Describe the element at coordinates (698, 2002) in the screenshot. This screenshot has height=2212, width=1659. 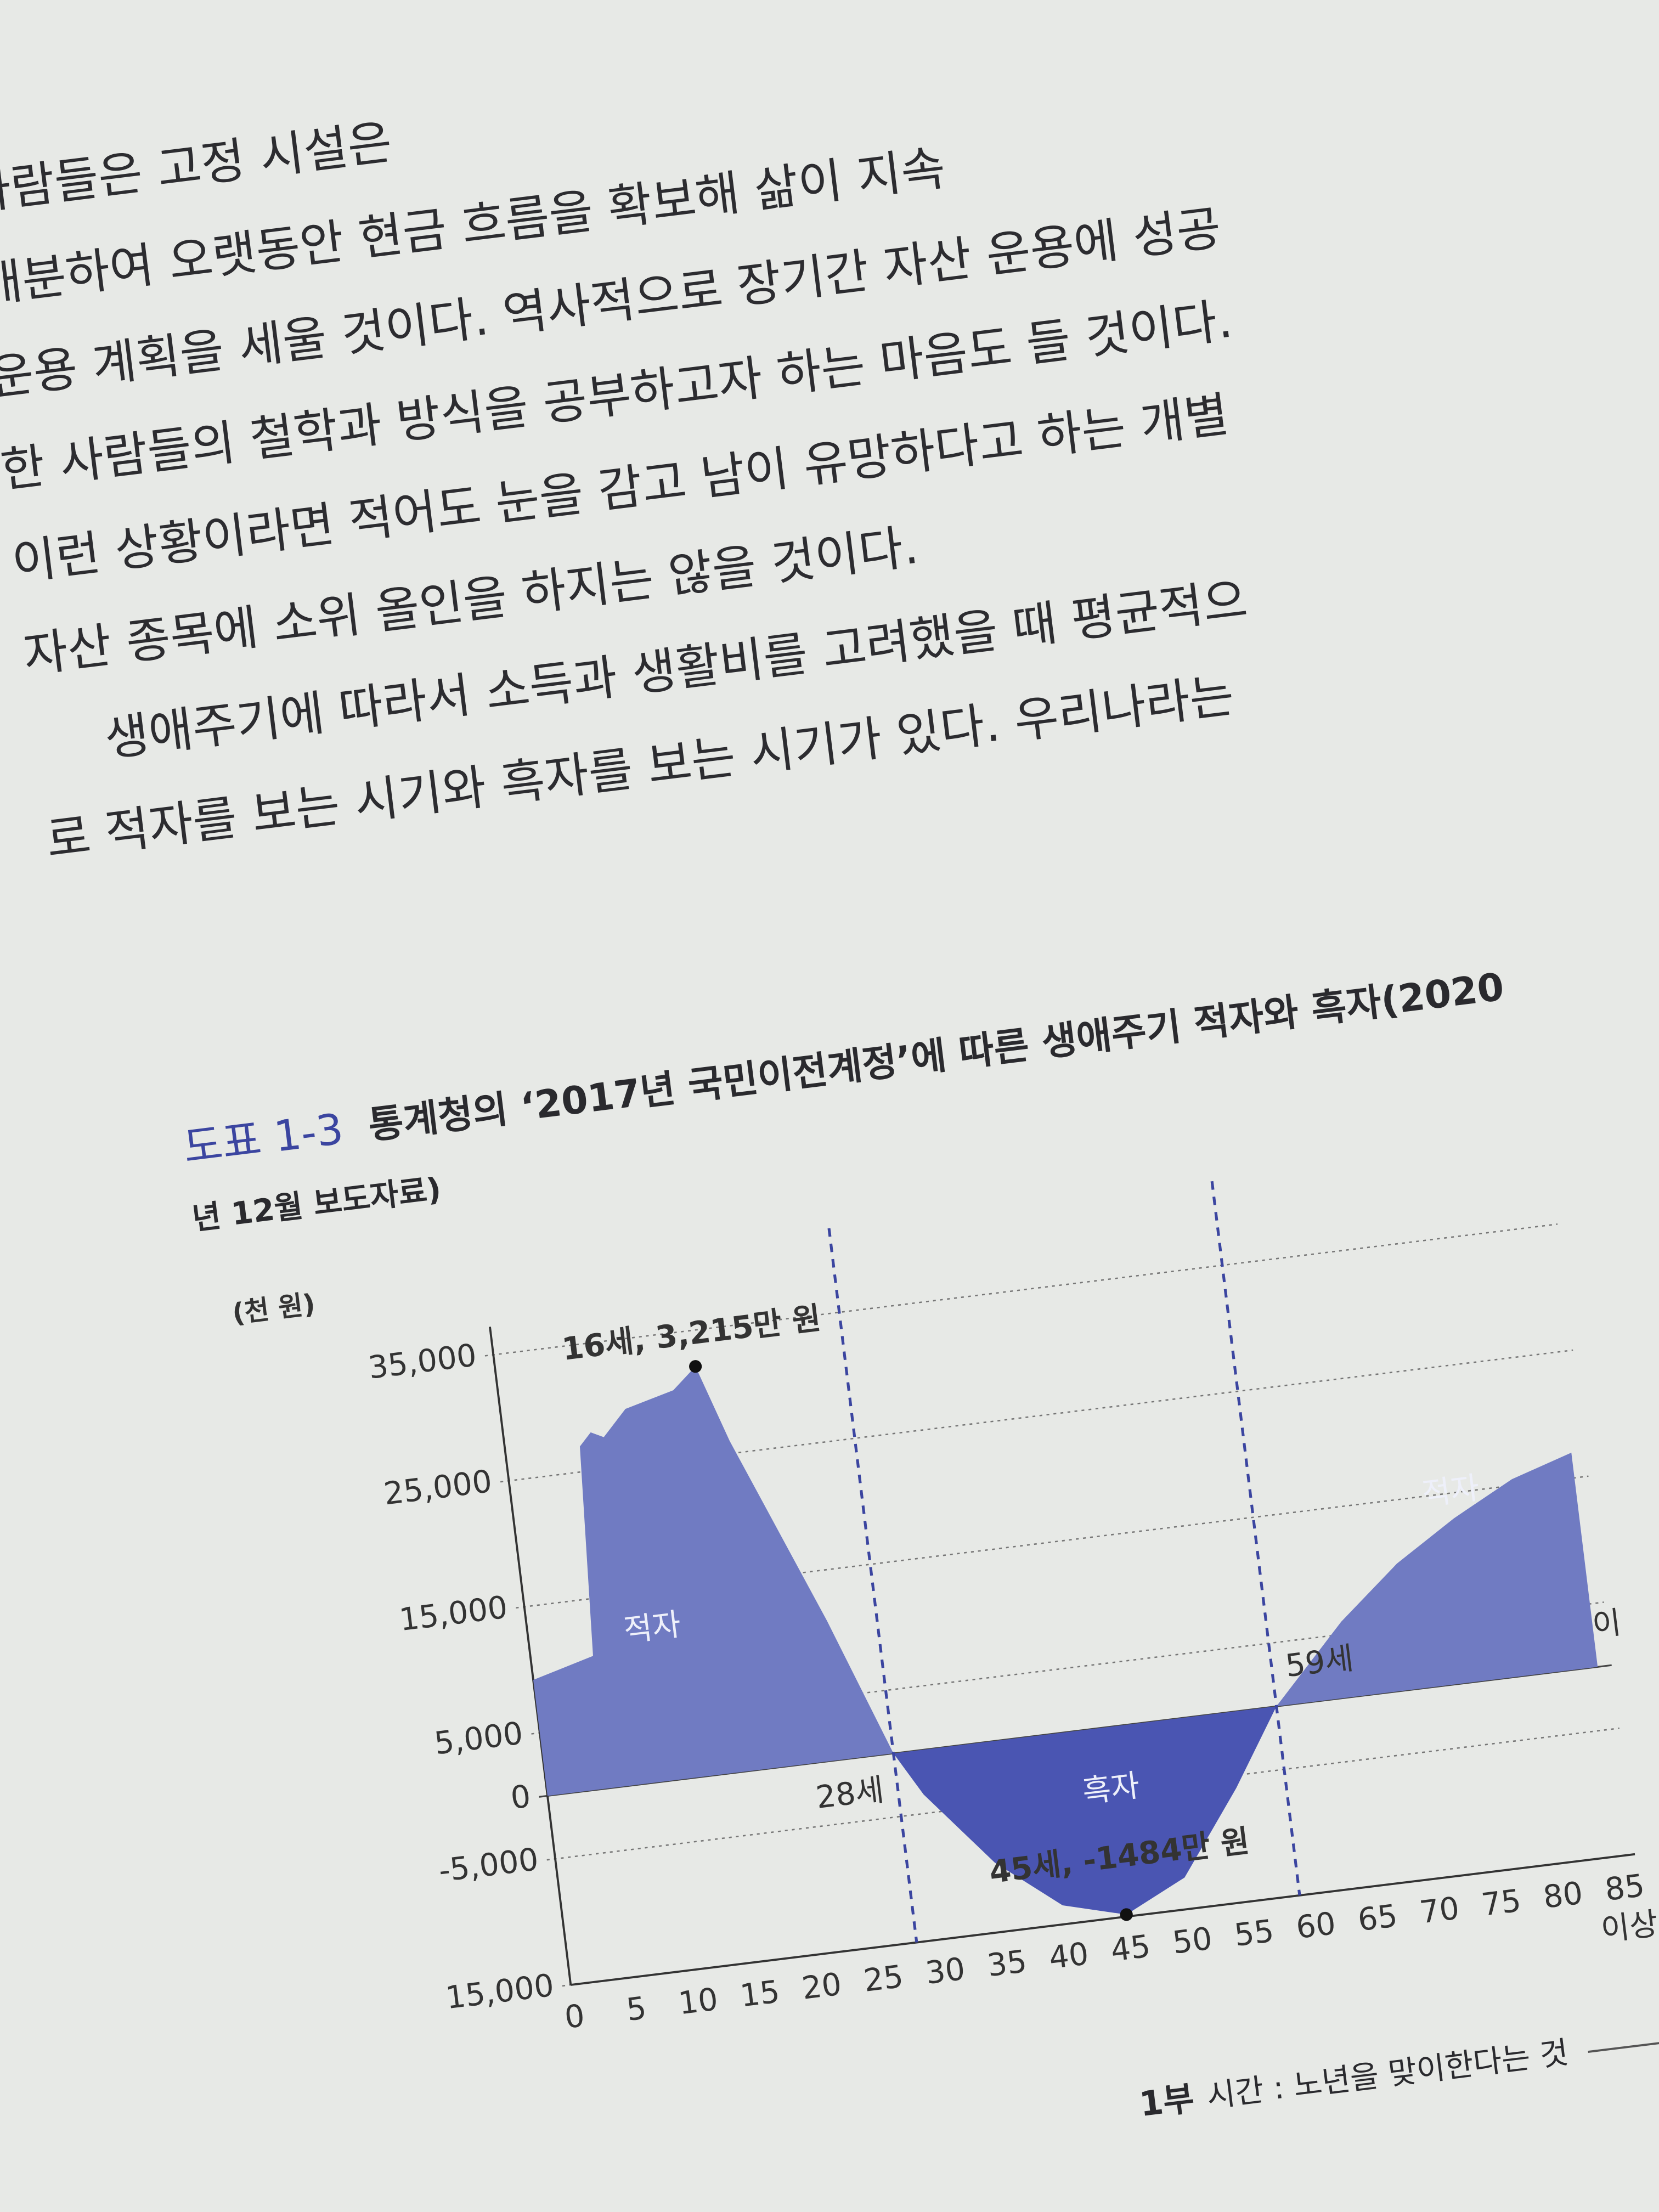
I see `x-tick-label: 10` at that location.